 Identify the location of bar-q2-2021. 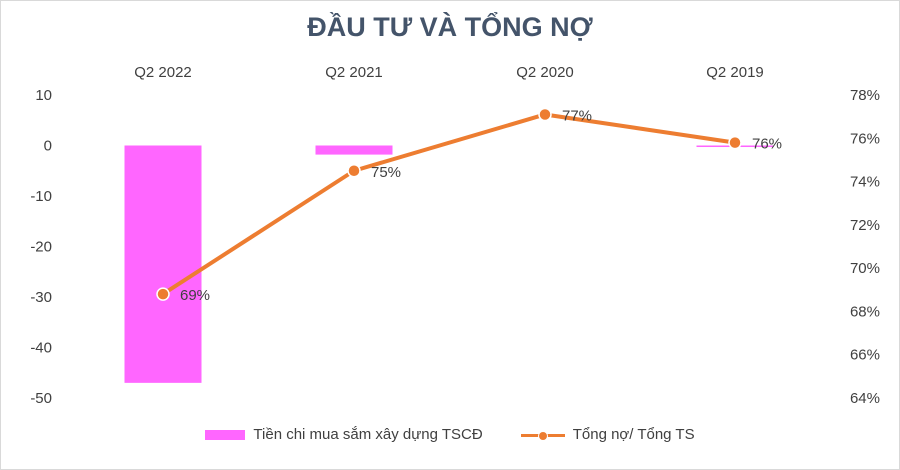
(354, 150).